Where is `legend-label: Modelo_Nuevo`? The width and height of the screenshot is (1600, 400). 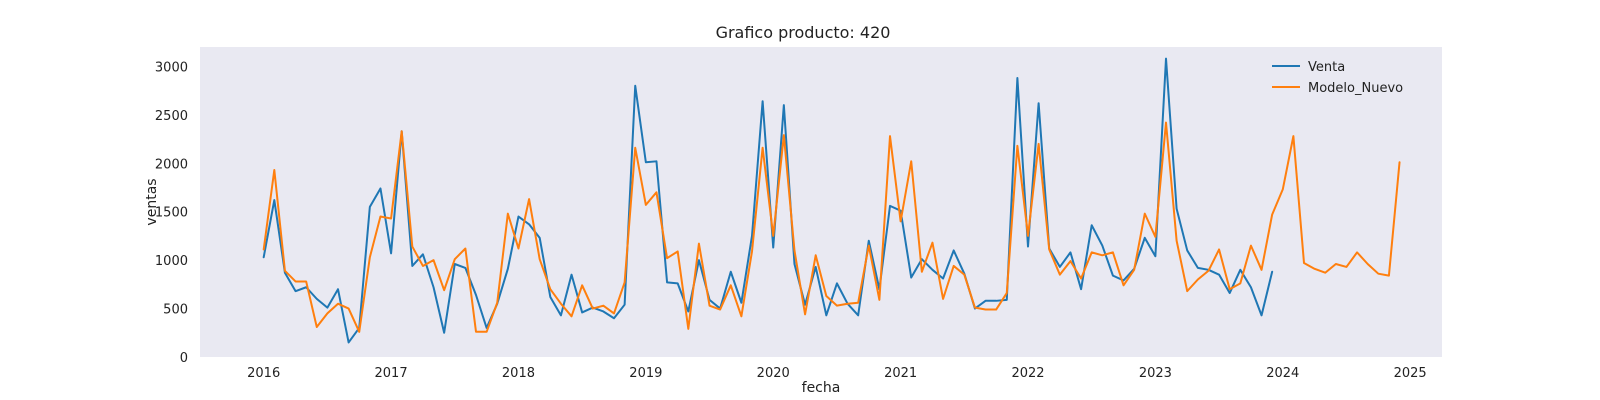
legend-label: Modelo_Nuevo is located at coordinates (1355, 88).